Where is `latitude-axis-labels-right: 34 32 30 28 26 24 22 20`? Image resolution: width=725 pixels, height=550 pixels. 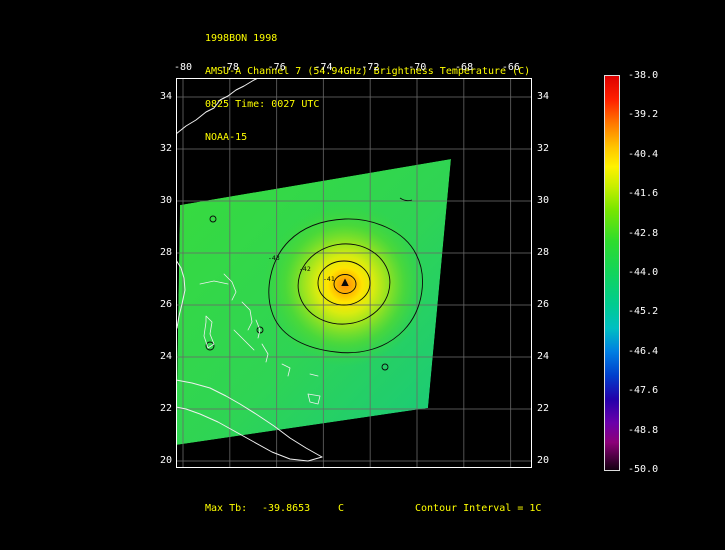 latitude-axis-labels-right: 34 32 30 28 26 24 22 20 is located at coordinates (550, 279).